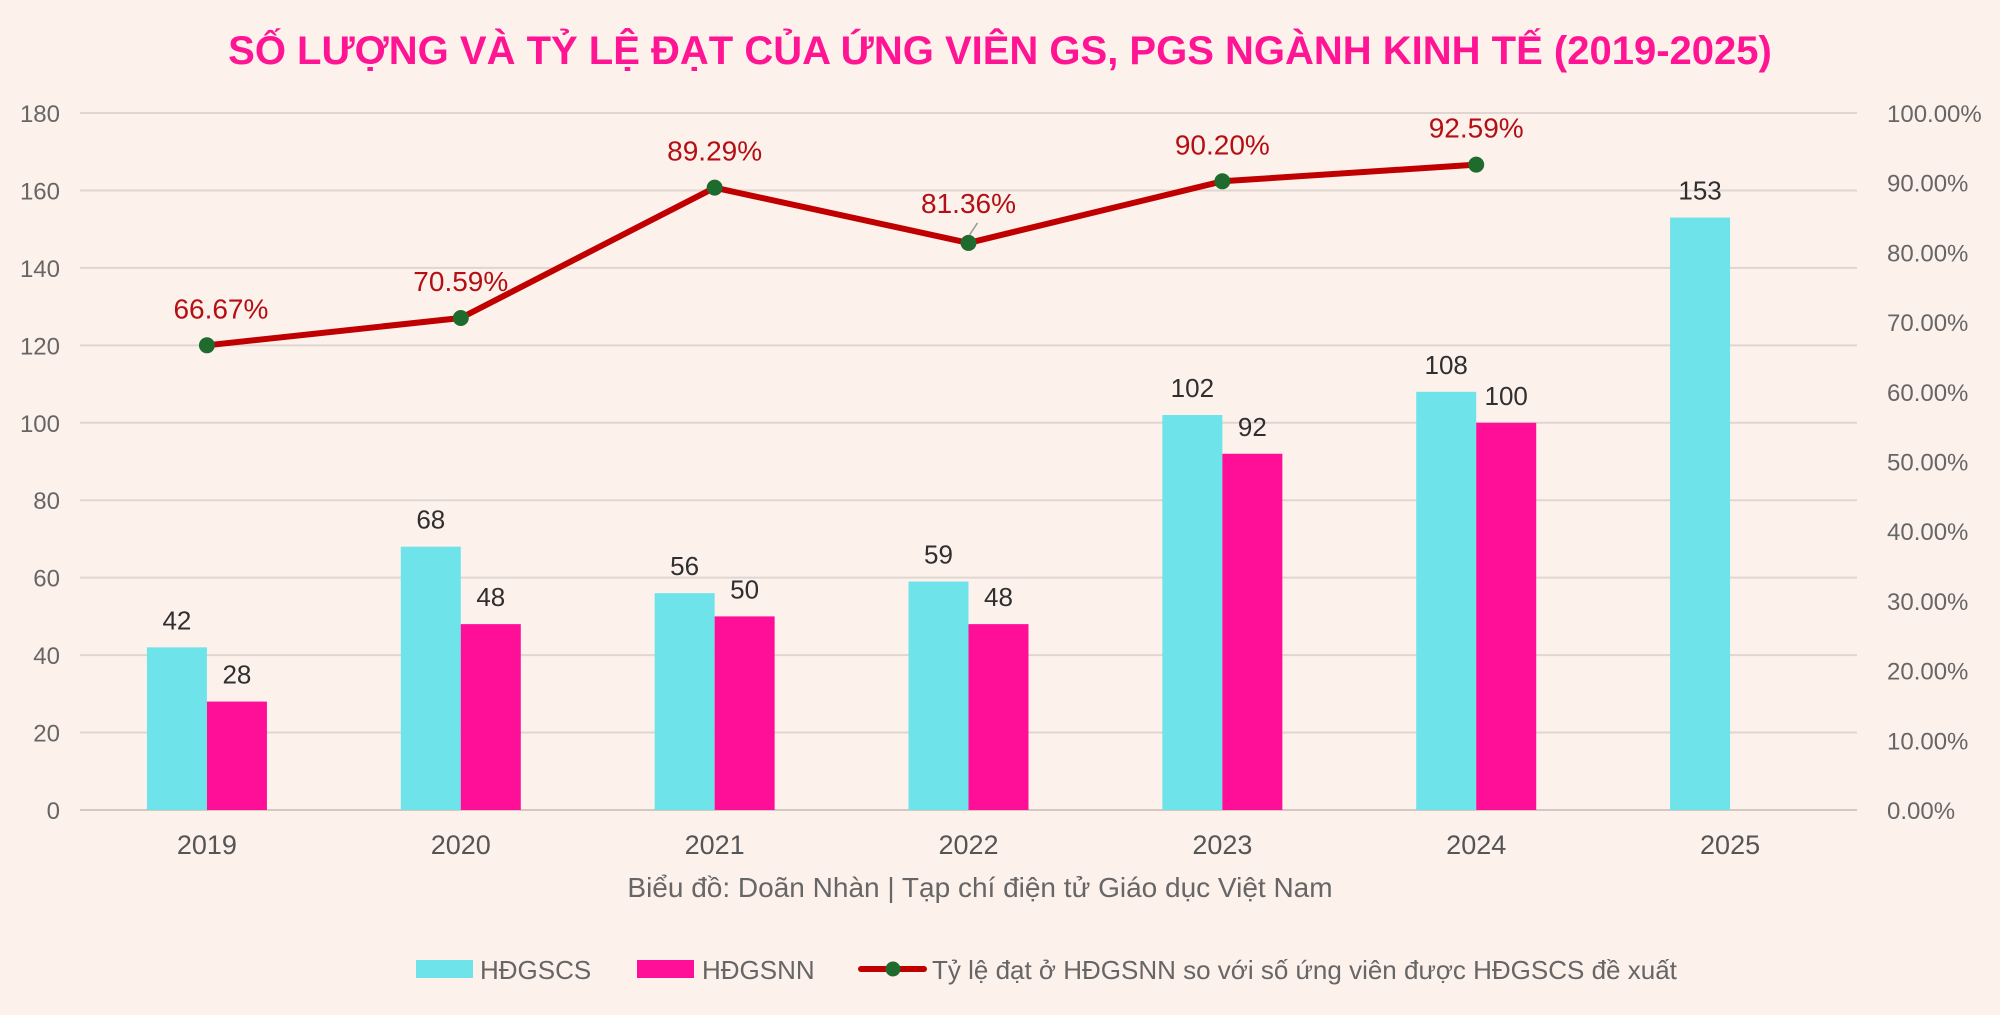 The height and width of the screenshot is (1015, 2000). What do you see at coordinates (40, 114) in the screenshot?
I see `left-axis-tick-180: 180` at bounding box center [40, 114].